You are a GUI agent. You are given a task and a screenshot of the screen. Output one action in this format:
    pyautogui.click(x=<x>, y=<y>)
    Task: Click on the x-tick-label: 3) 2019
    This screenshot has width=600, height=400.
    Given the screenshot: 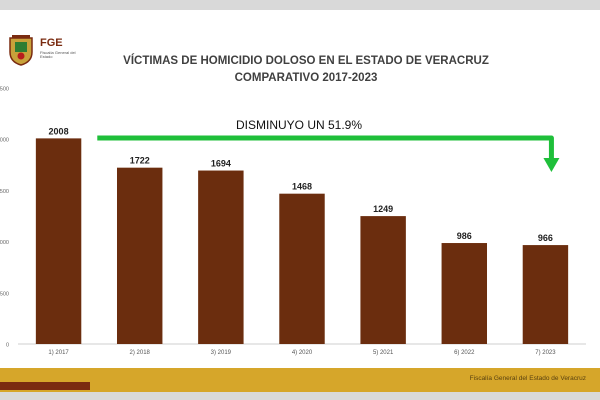 What is the action you would take?
    pyautogui.click(x=221, y=353)
    